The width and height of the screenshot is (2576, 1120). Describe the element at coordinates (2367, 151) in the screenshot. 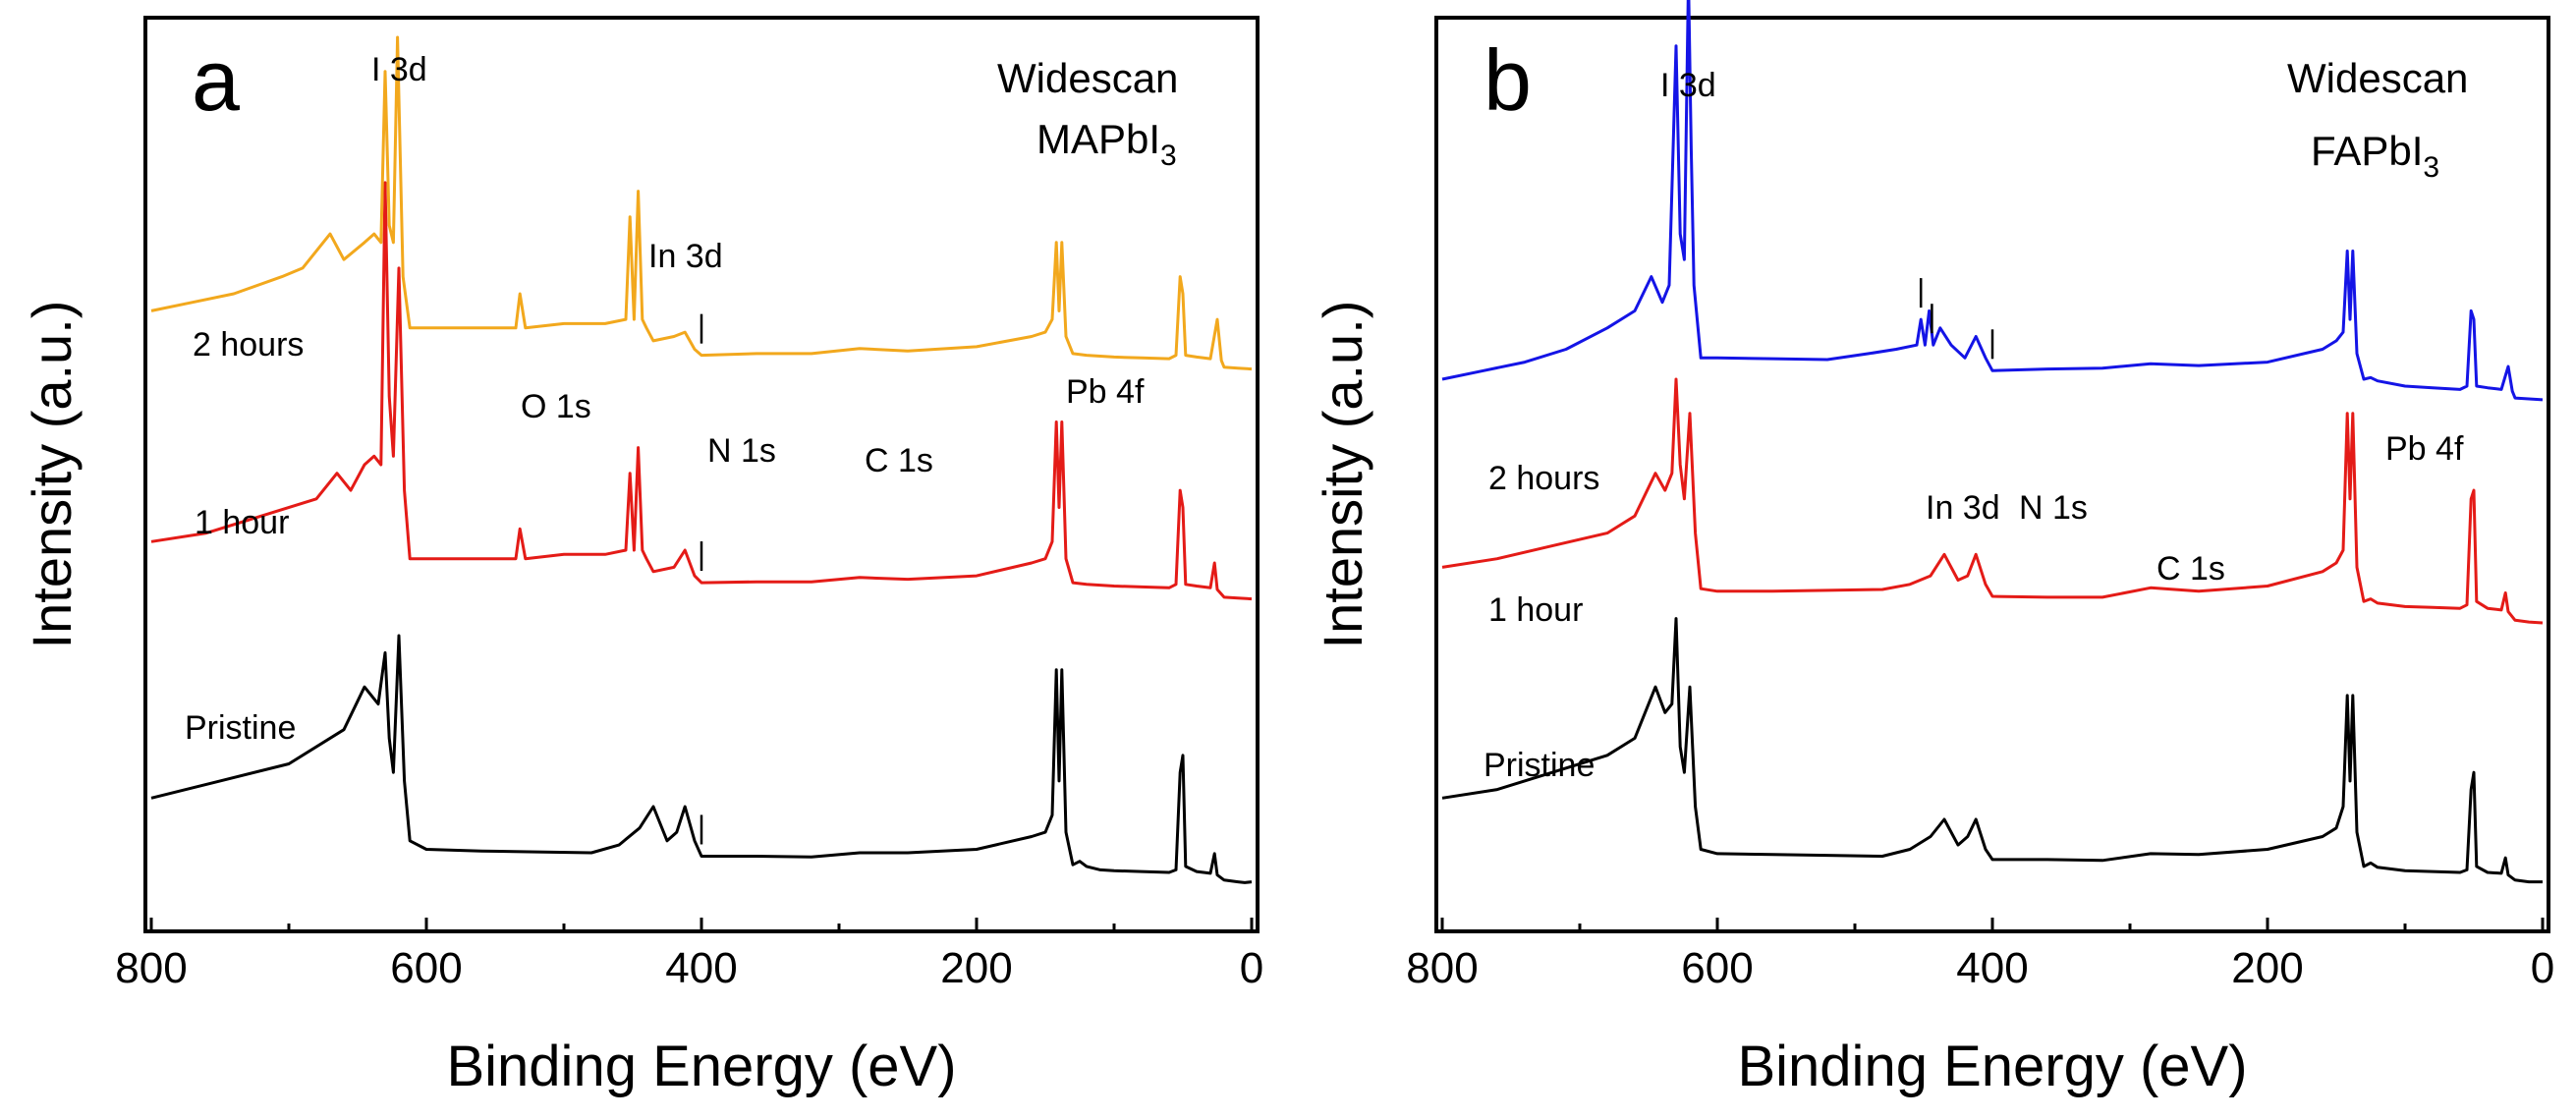

I see `panel-b-material-prefix: FAPbI` at that location.